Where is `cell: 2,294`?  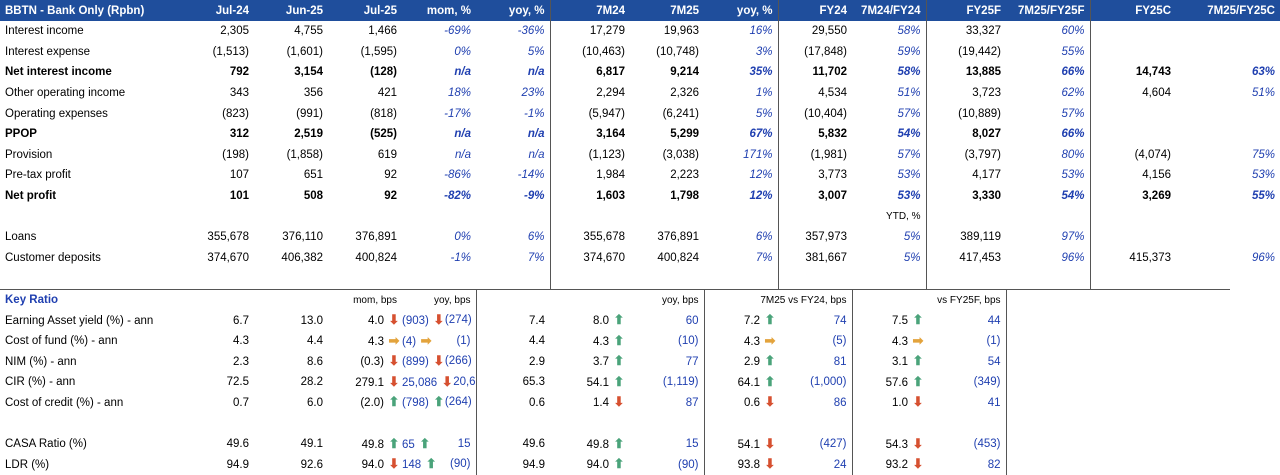
cell: 2,294 is located at coordinates (610, 93).